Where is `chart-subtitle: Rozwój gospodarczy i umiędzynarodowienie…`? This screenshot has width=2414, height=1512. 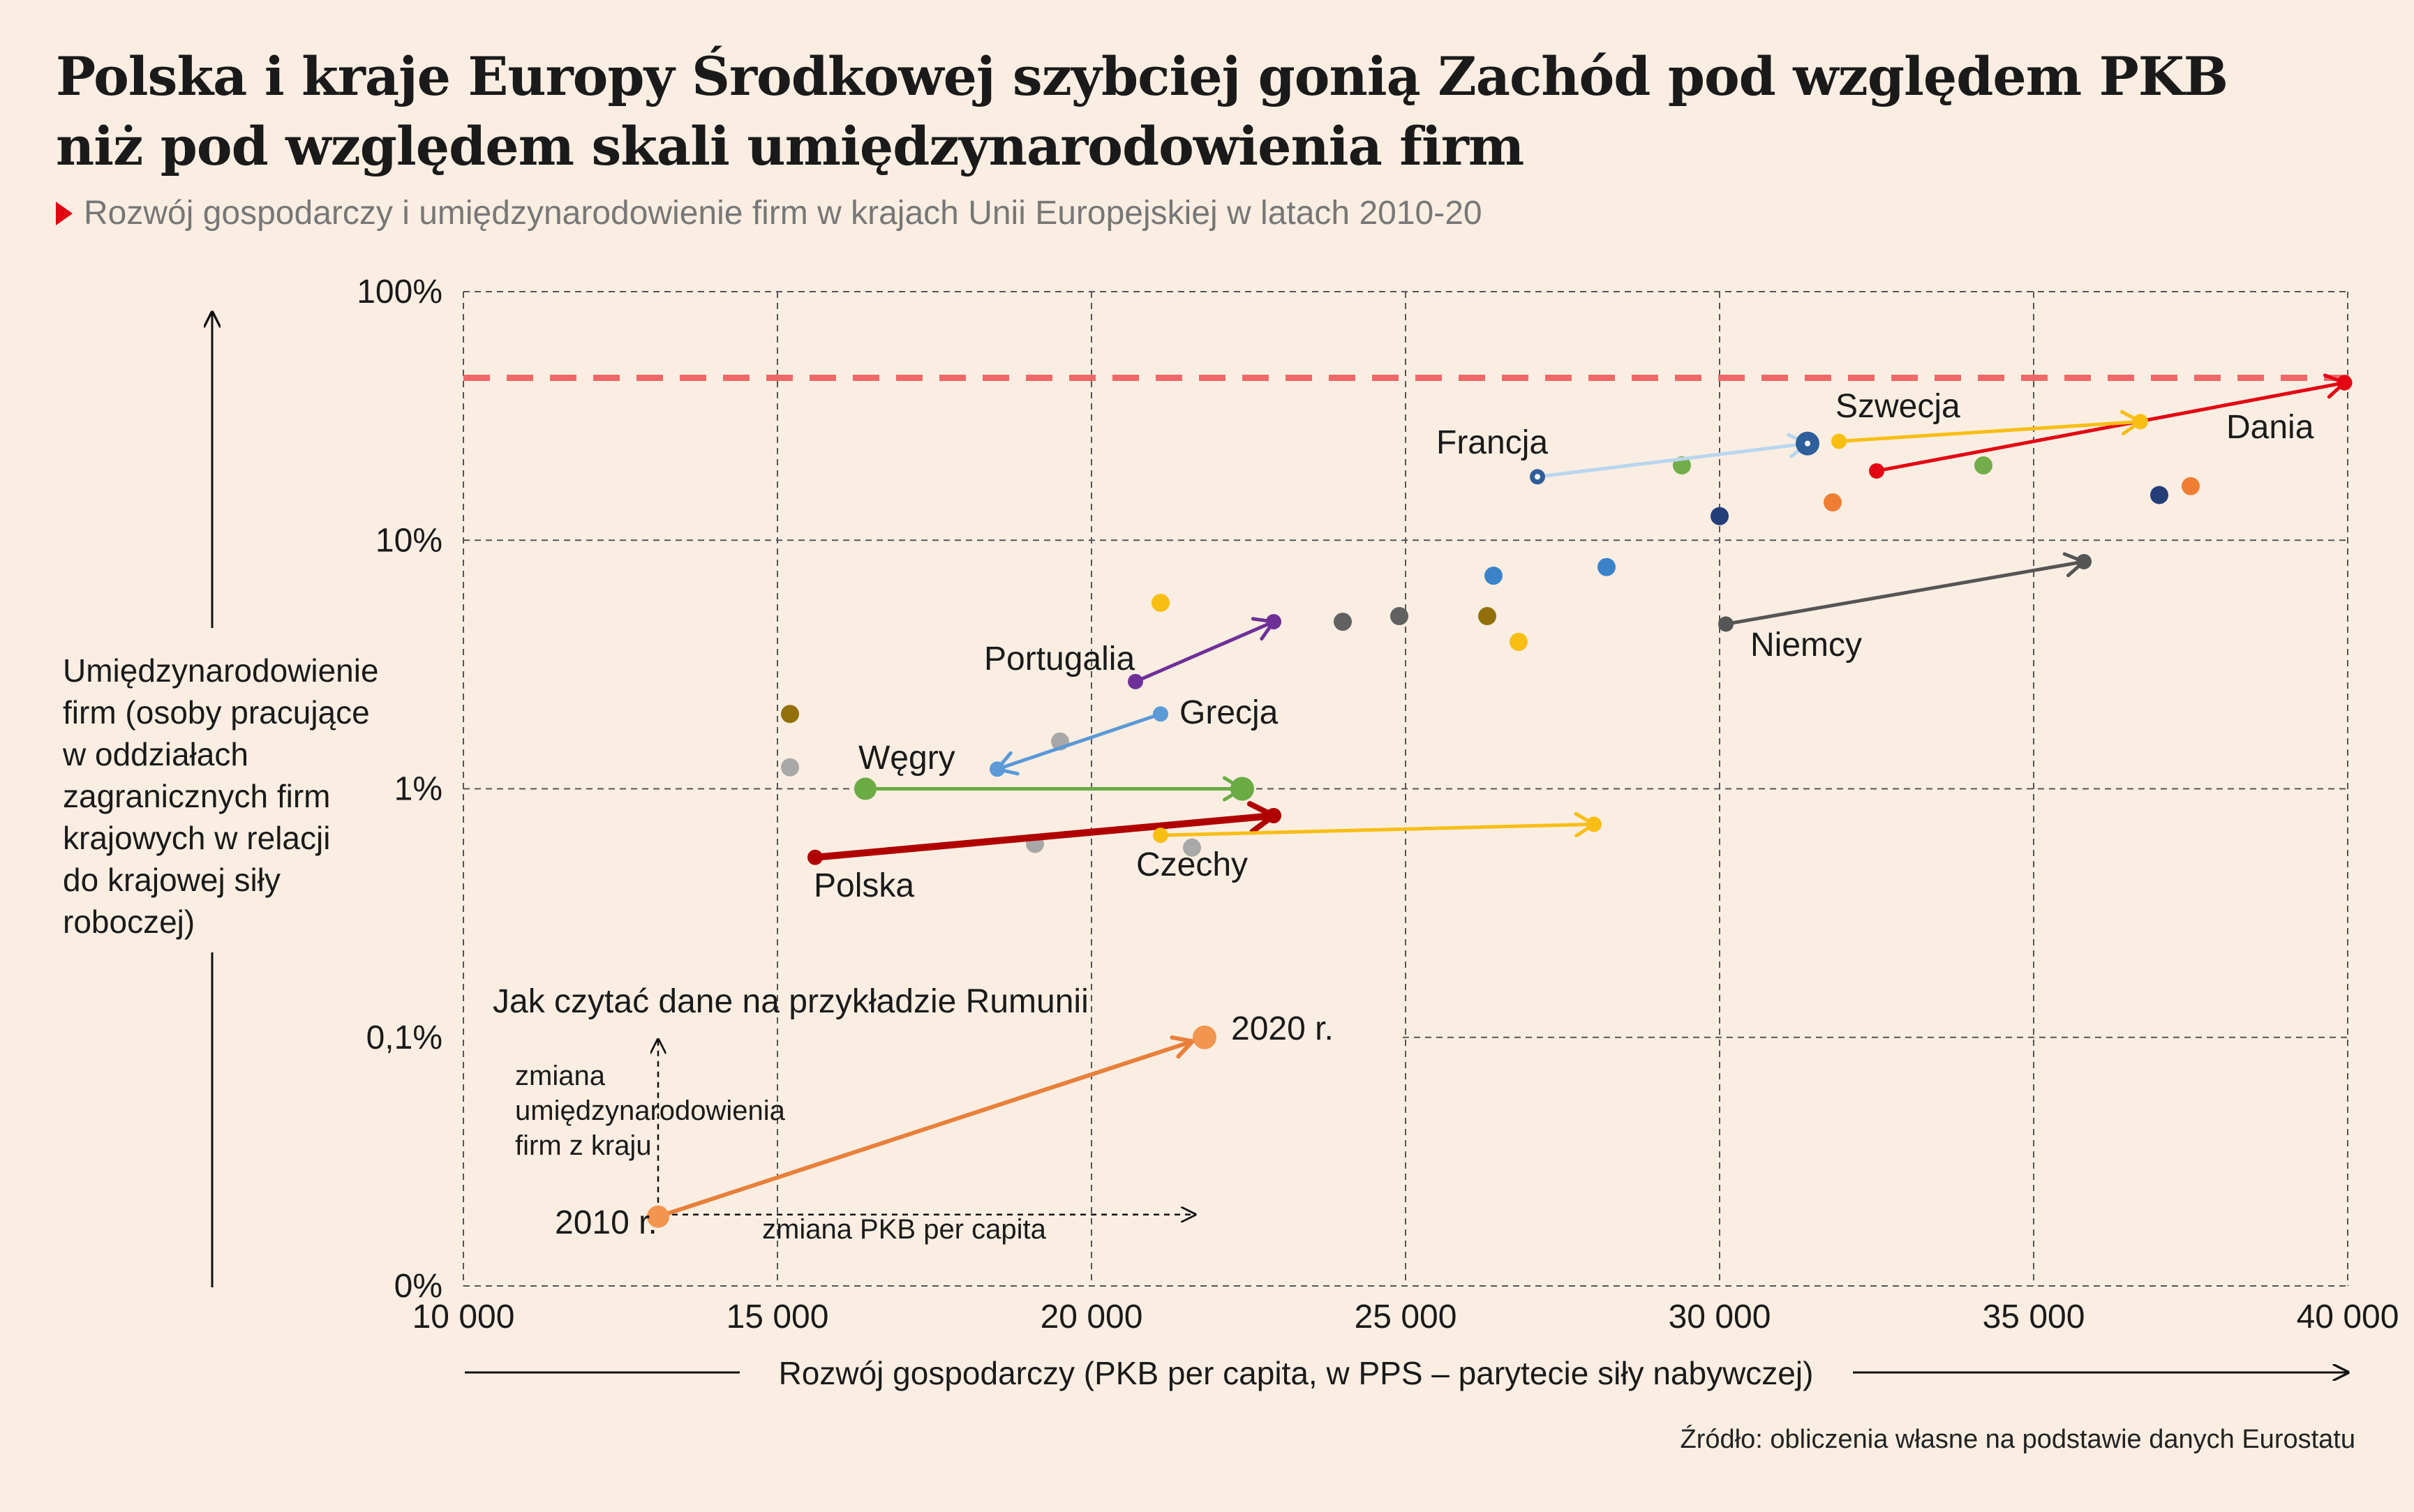 chart-subtitle: Rozwój gospodarczy i umiędzynarodowienie… is located at coordinates (769, 213).